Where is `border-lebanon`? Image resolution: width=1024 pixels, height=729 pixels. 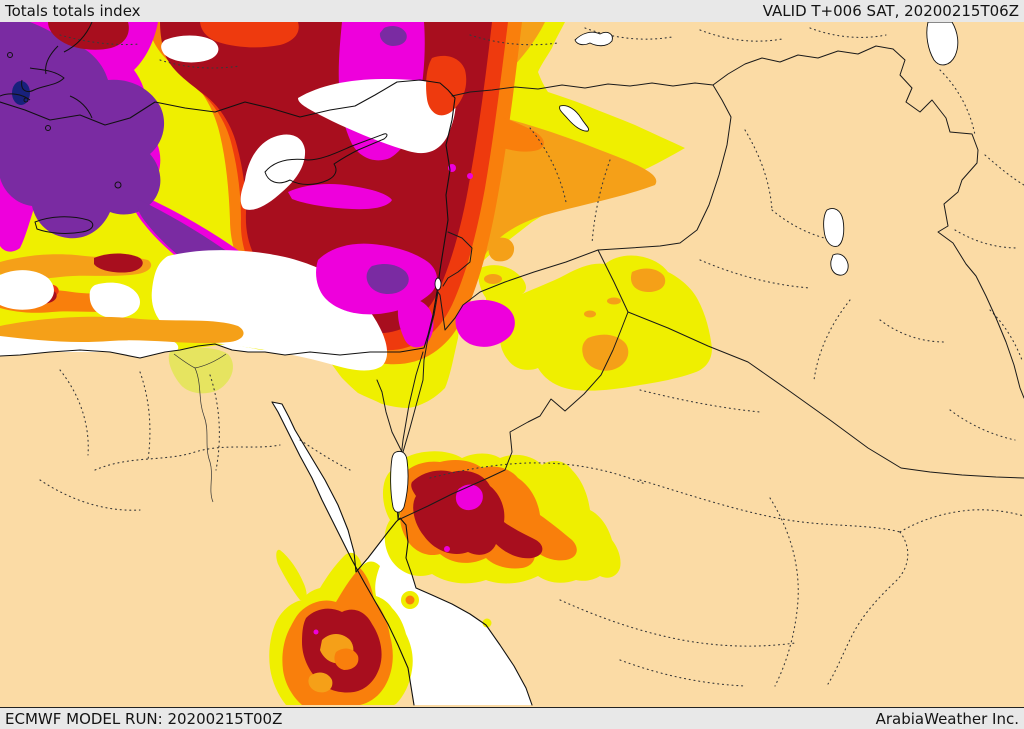
border-lebanon is located at coordinates (457, 259).